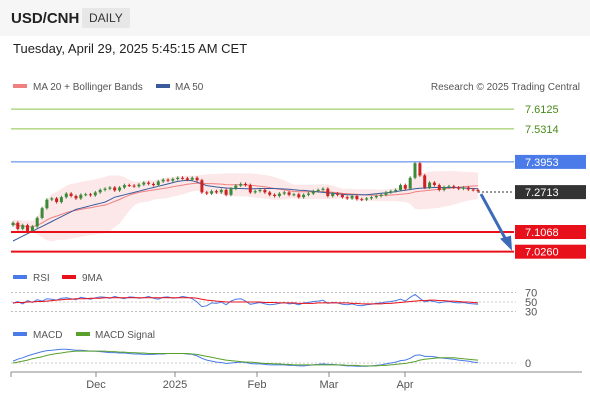 This screenshot has width=590, height=400. Describe the element at coordinates (47, 335) in the screenshot. I see `macd-legend-label: MACD` at that location.